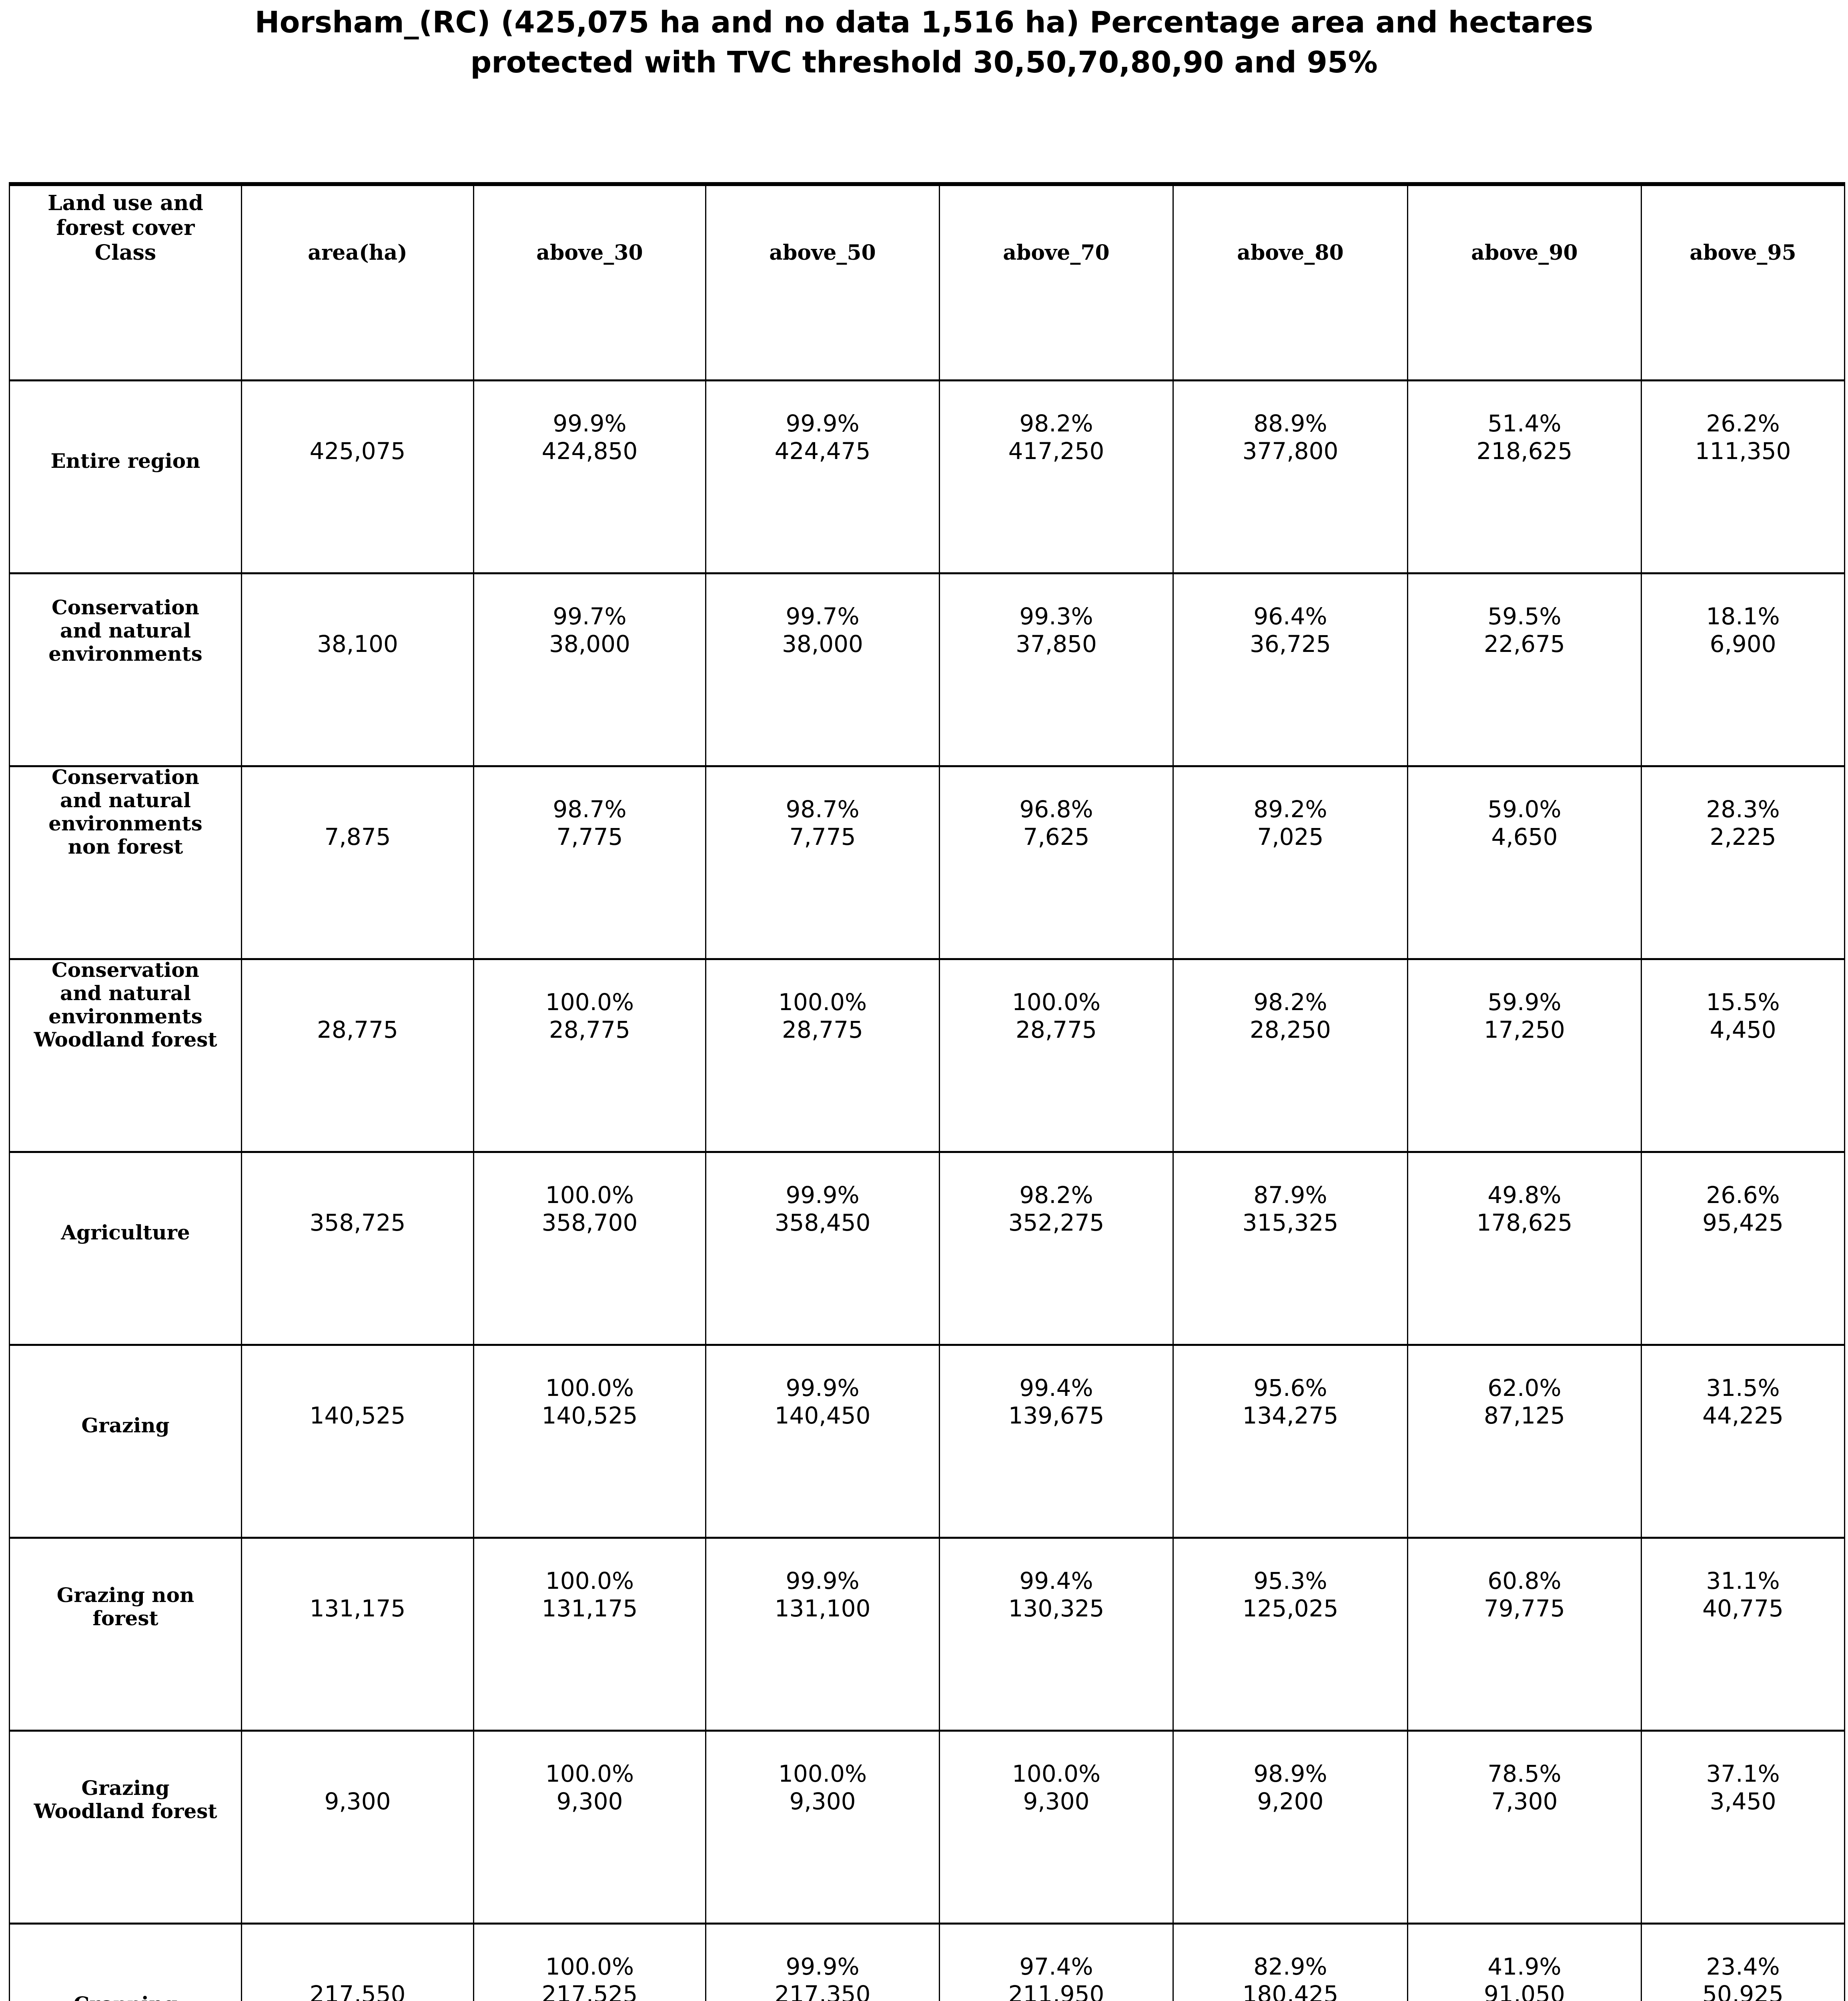 The height and width of the screenshot is (2001, 1848). What do you see at coordinates (1290, 1195) in the screenshot?
I see `percent-value: 87.9%` at bounding box center [1290, 1195].